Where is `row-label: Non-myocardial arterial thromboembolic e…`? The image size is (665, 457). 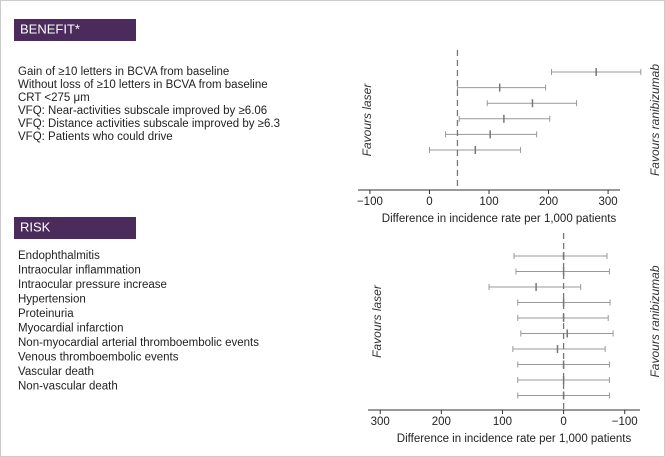
row-label: Non-myocardial arterial thromboembolic e… is located at coordinates (138, 343).